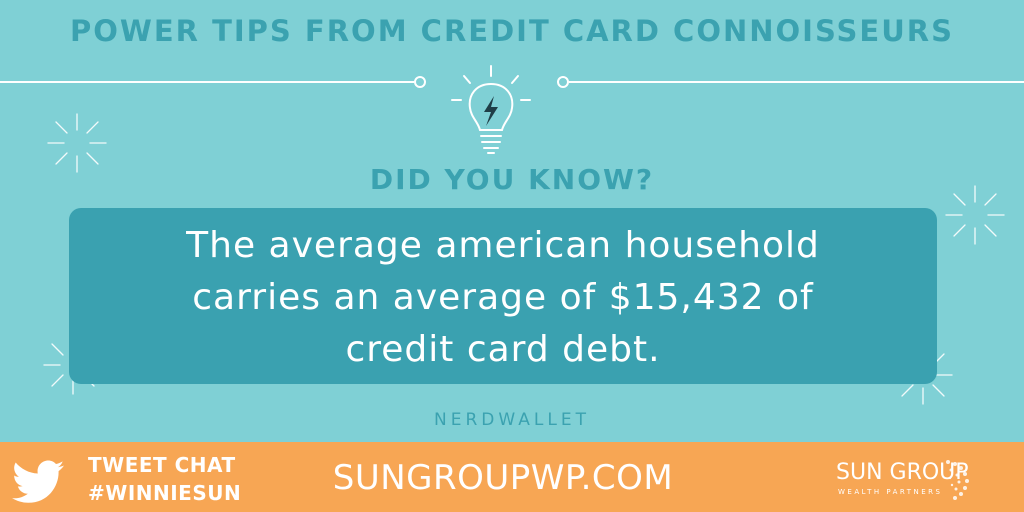 The width and height of the screenshot is (1024, 512). What do you see at coordinates (38, 482) in the screenshot?
I see `twitter-bird-icon` at bounding box center [38, 482].